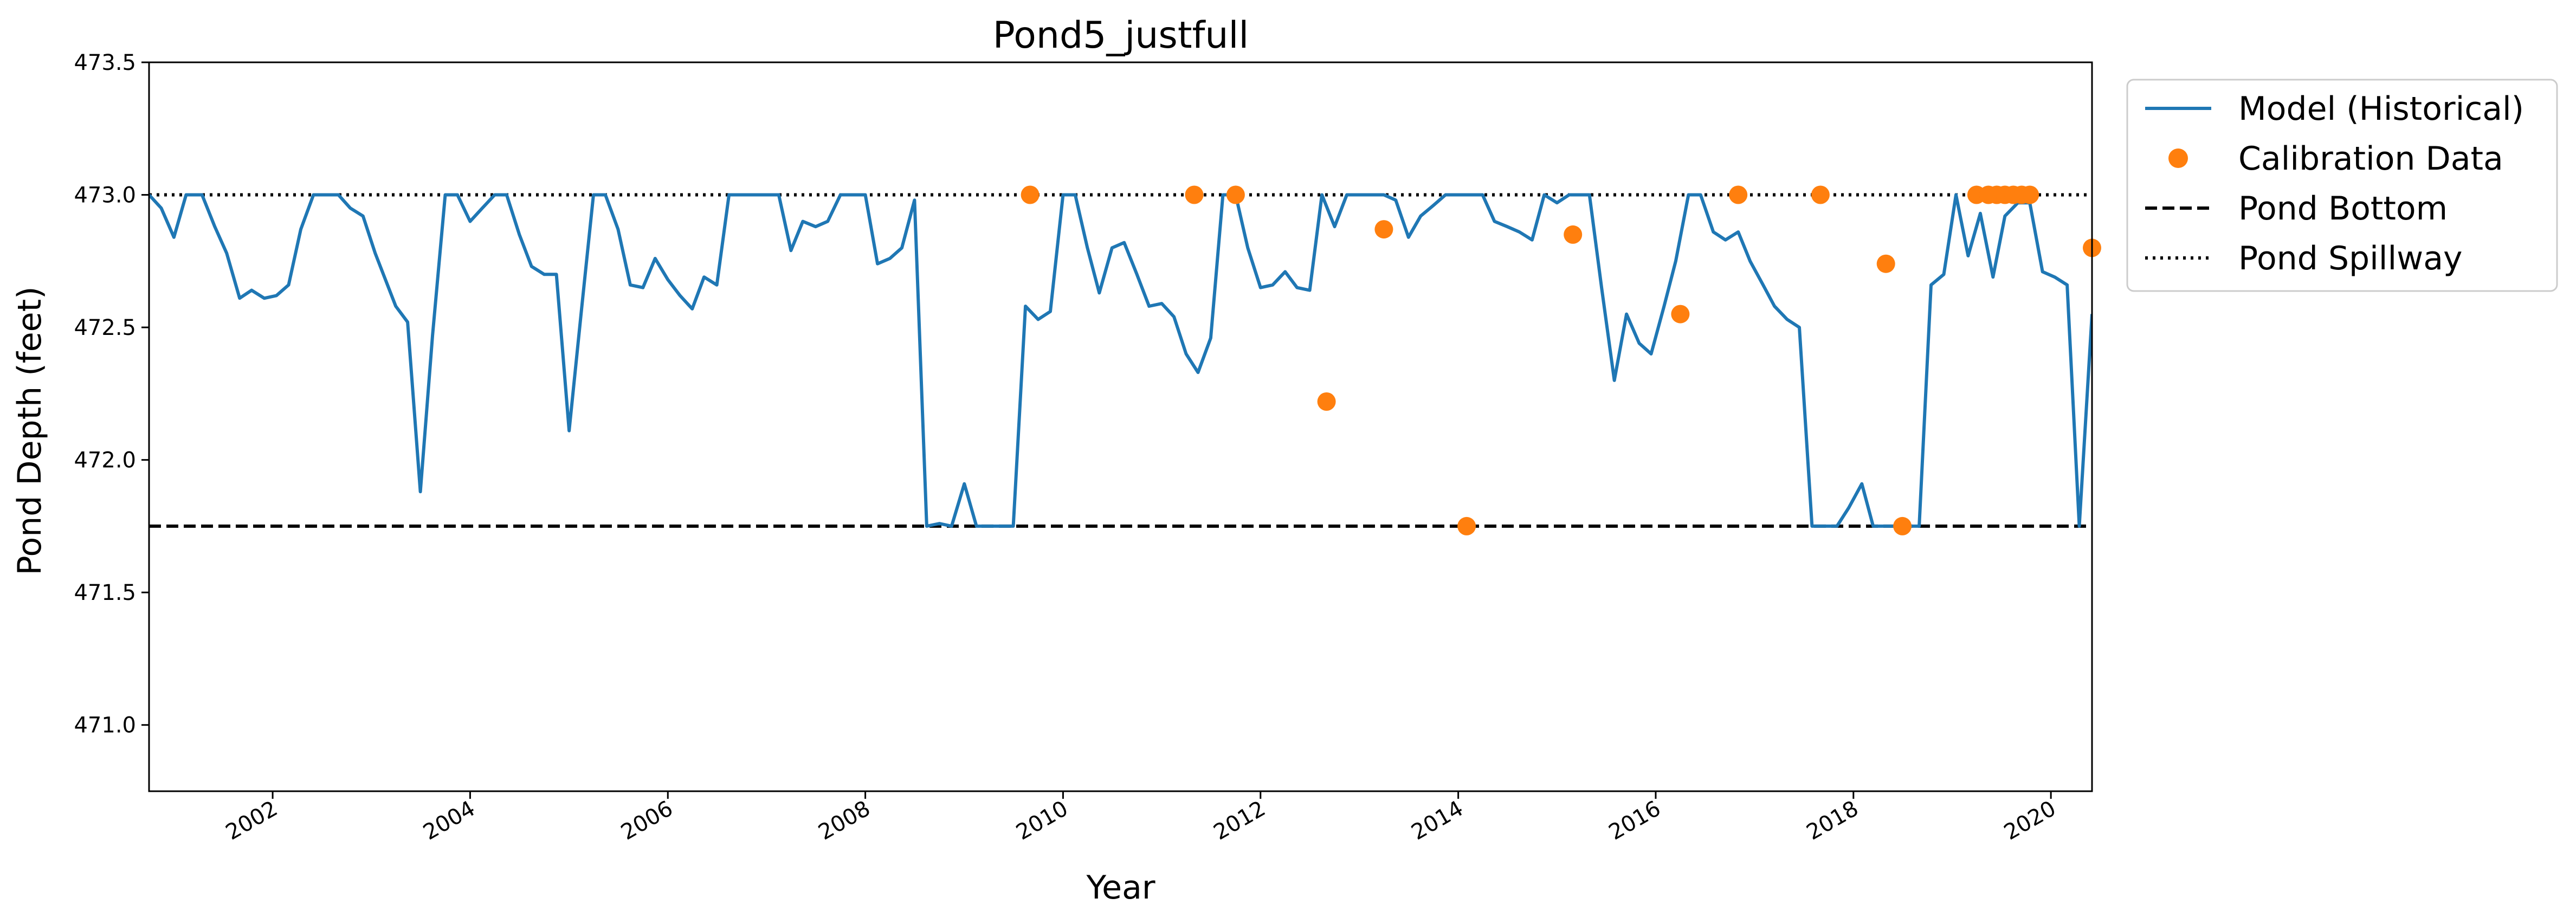 The height and width of the screenshot is (924, 2576). I want to click on legend-label-calibration: Calibration Data, so click(2370, 159).